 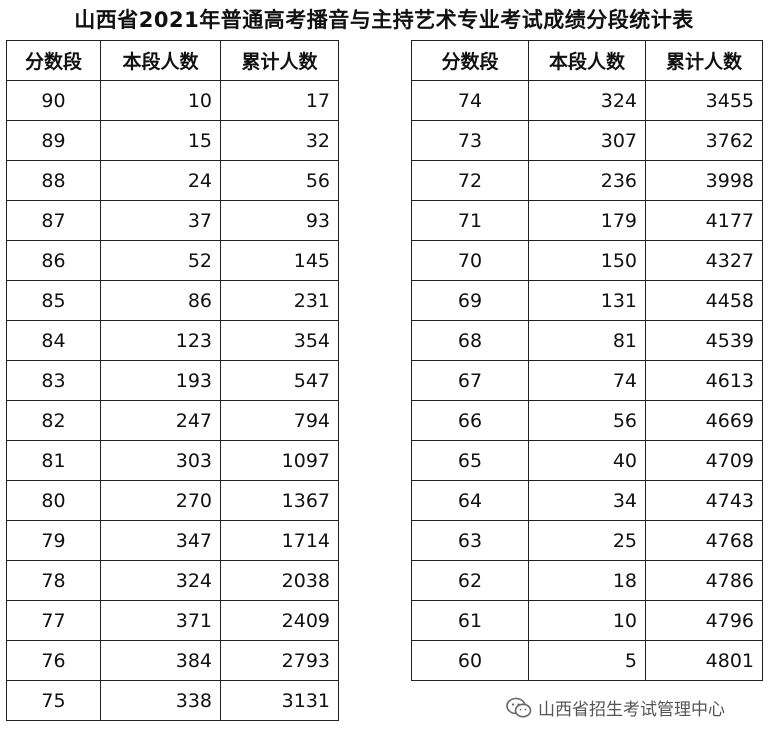 I want to click on score-cell: 83, so click(x=53, y=380).